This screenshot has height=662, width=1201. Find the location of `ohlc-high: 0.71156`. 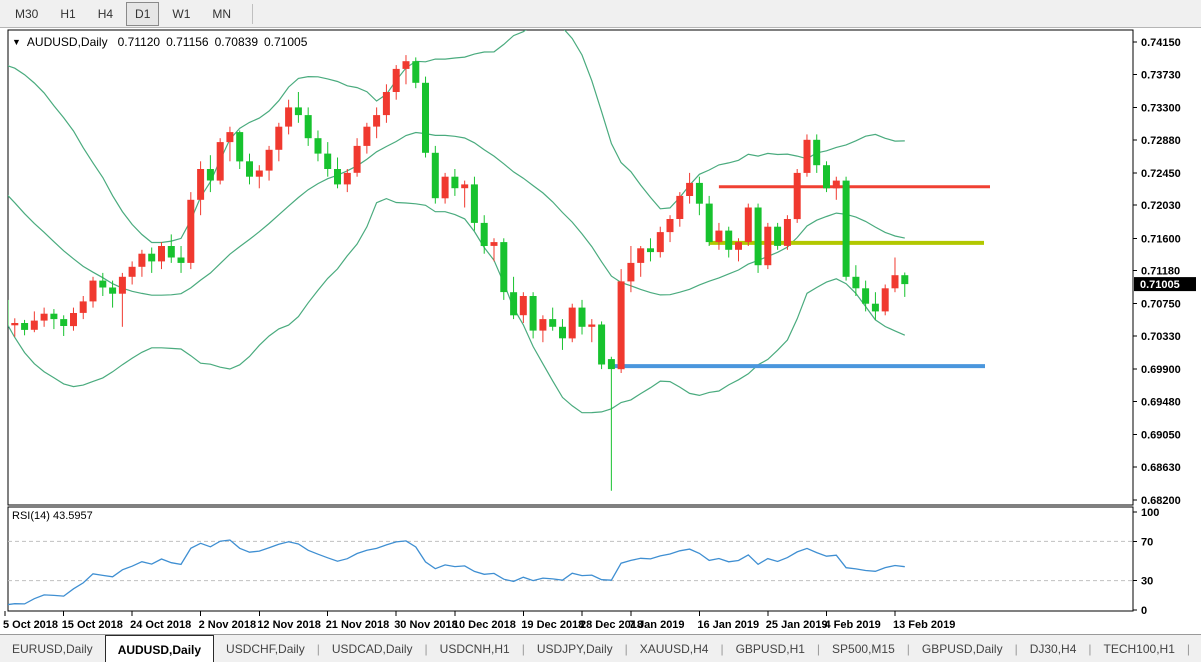

ohlc-high: 0.71156 is located at coordinates (187, 42).